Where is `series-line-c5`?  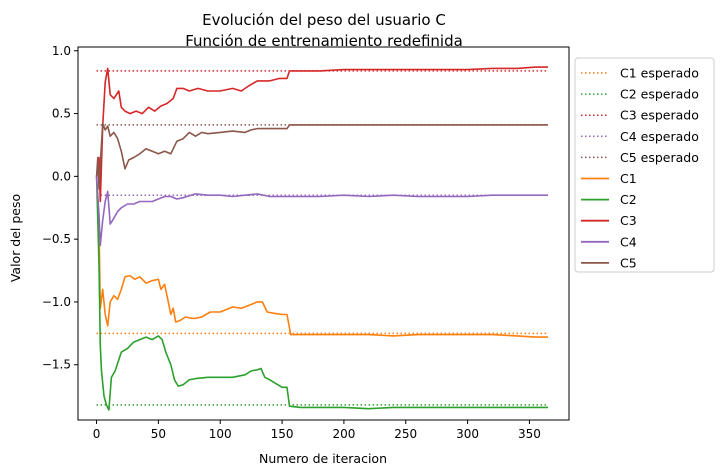 series-line-c5 is located at coordinates (321, 156).